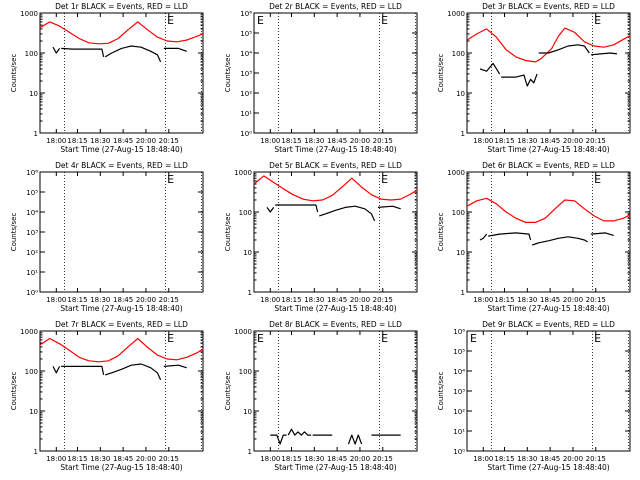  I want to click on panel-title: Det 6r BLACK = Events, RED = LLD, so click(548, 165).